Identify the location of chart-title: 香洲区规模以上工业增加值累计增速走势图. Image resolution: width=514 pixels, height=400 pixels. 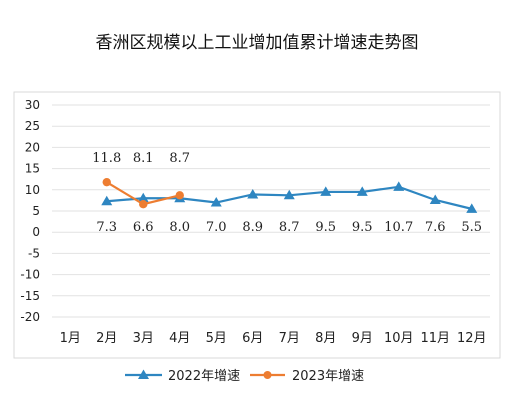
(257, 43).